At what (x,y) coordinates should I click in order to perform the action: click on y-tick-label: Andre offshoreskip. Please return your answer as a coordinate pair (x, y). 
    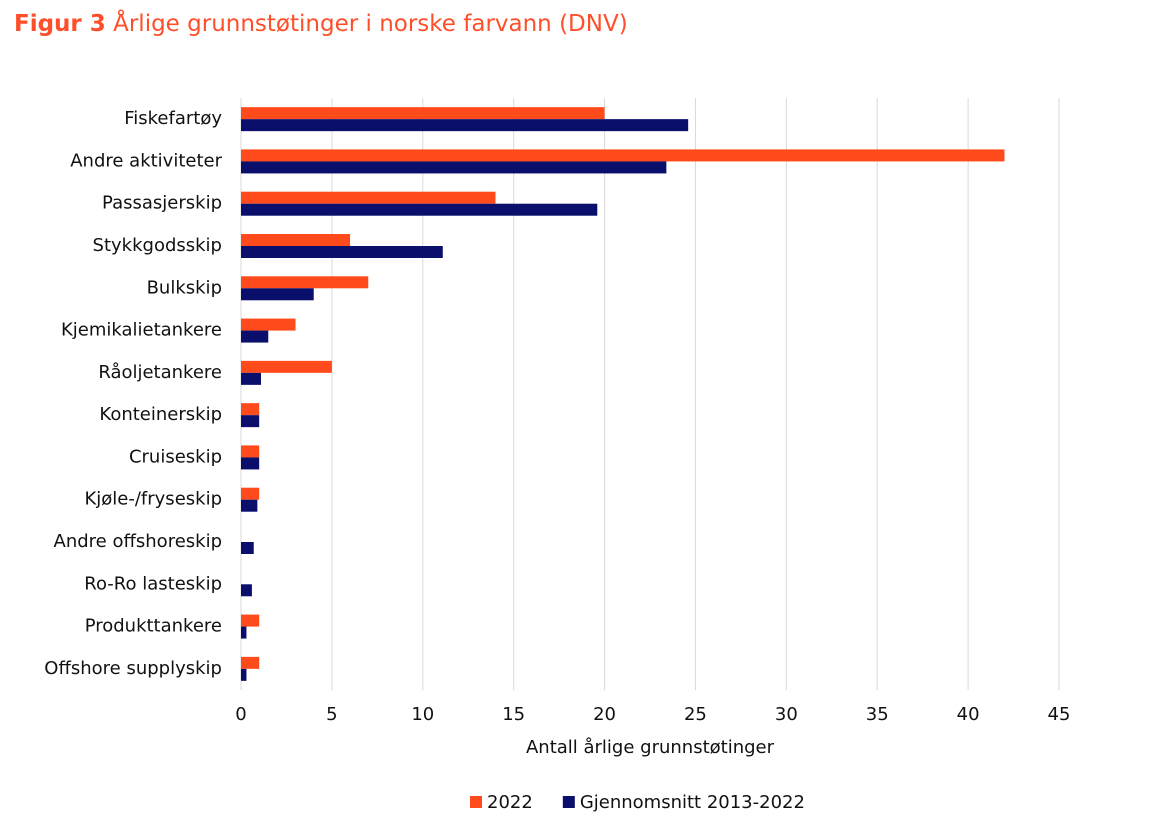
    Looking at the image, I should click on (138, 541).